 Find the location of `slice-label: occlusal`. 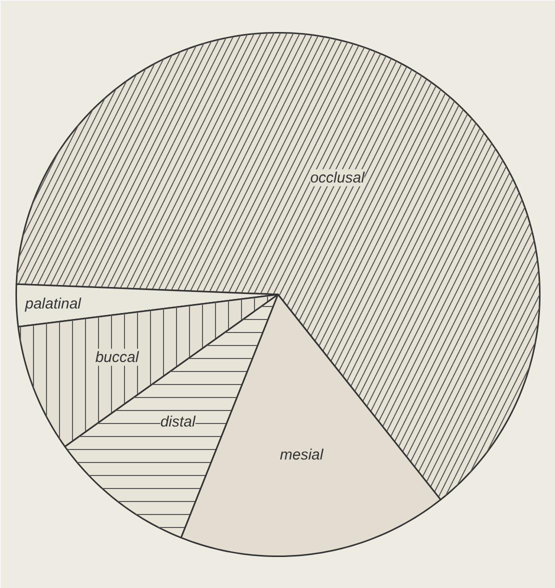

slice-label: occlusal is located at coordinates (338, 177).